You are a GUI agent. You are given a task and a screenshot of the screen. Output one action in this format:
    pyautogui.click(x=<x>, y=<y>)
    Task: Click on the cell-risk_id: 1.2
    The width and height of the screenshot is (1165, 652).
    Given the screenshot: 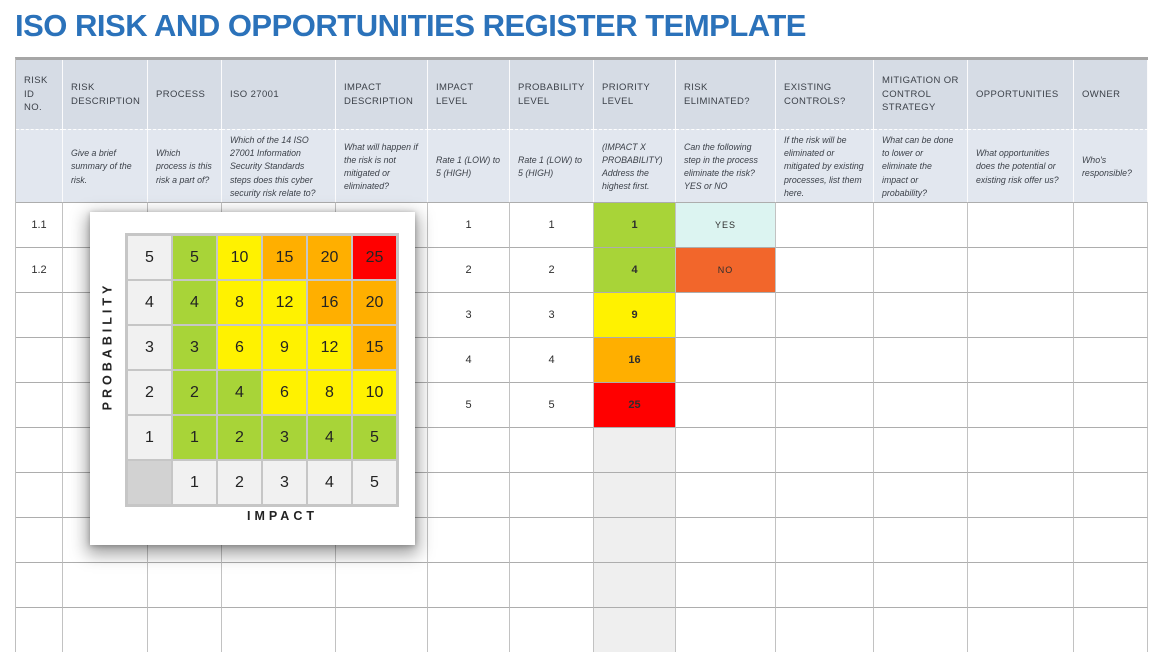 What is the action you would take?
    pyautogui.click(x=39, y=269)
    